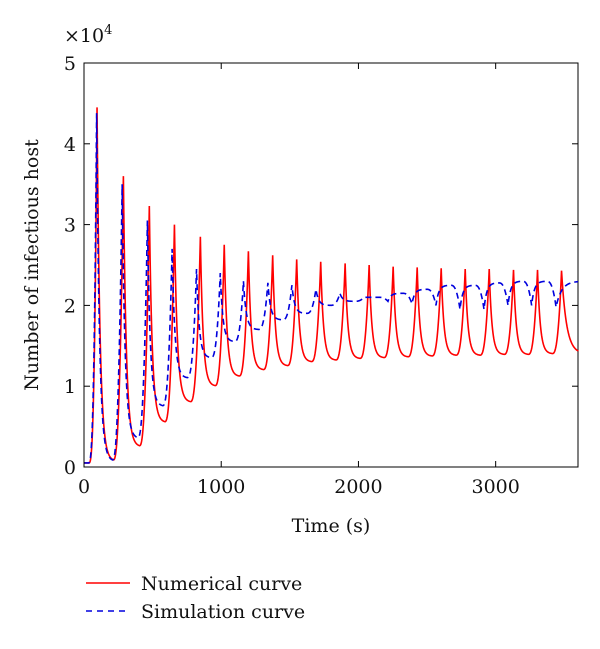 The width and height of the screenshot is (600, 649). I want to click on y-multiplier: ×10⁴, so click(88, 35).